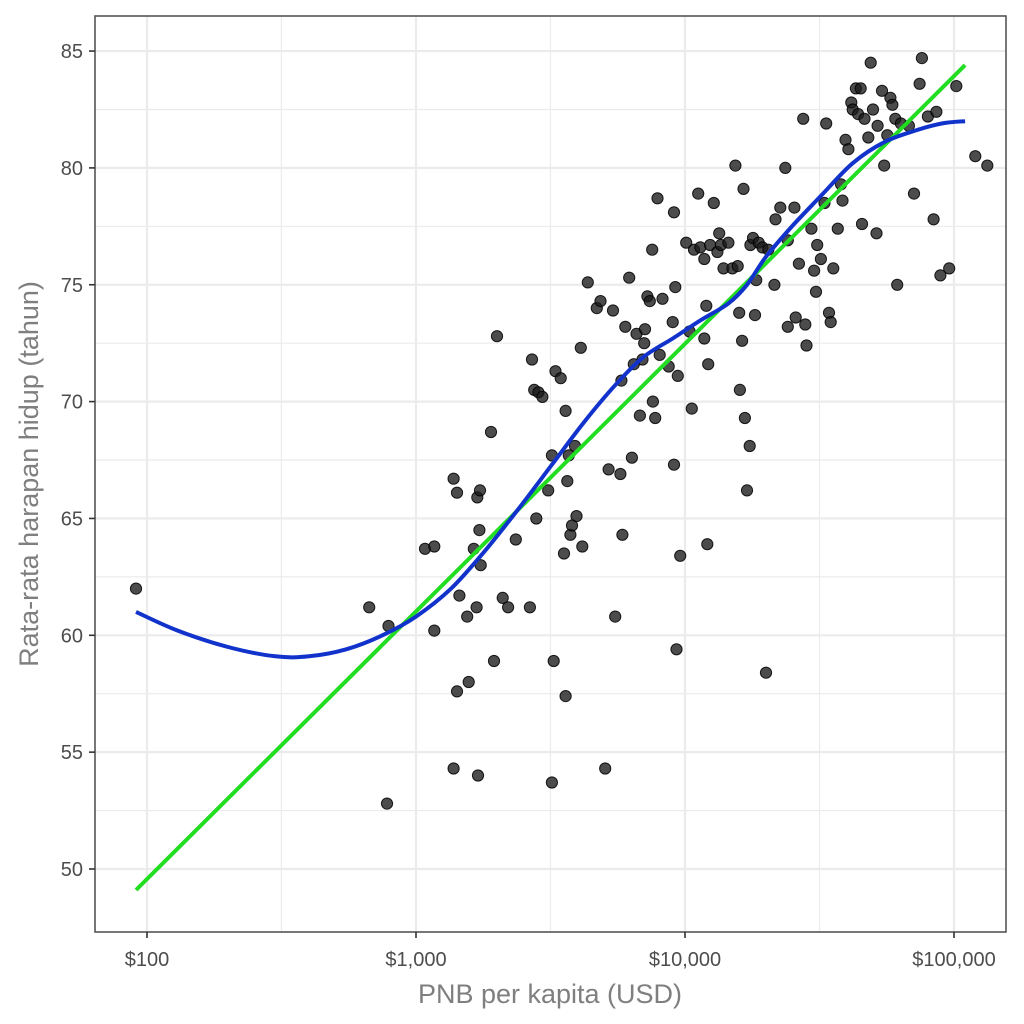 The width and height of the screenshot is (1024, 1024). I want to click on y-tick-label: 65, so click(72, 519).